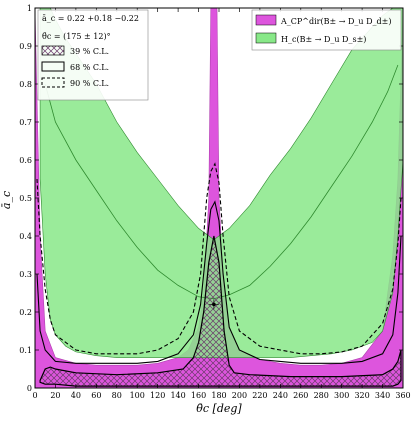 The width and height of the screenshot is (414, 424). Describe the element at coordinates (96, 395) in the screenshot. I see `x-tick-label: 60` at that location.